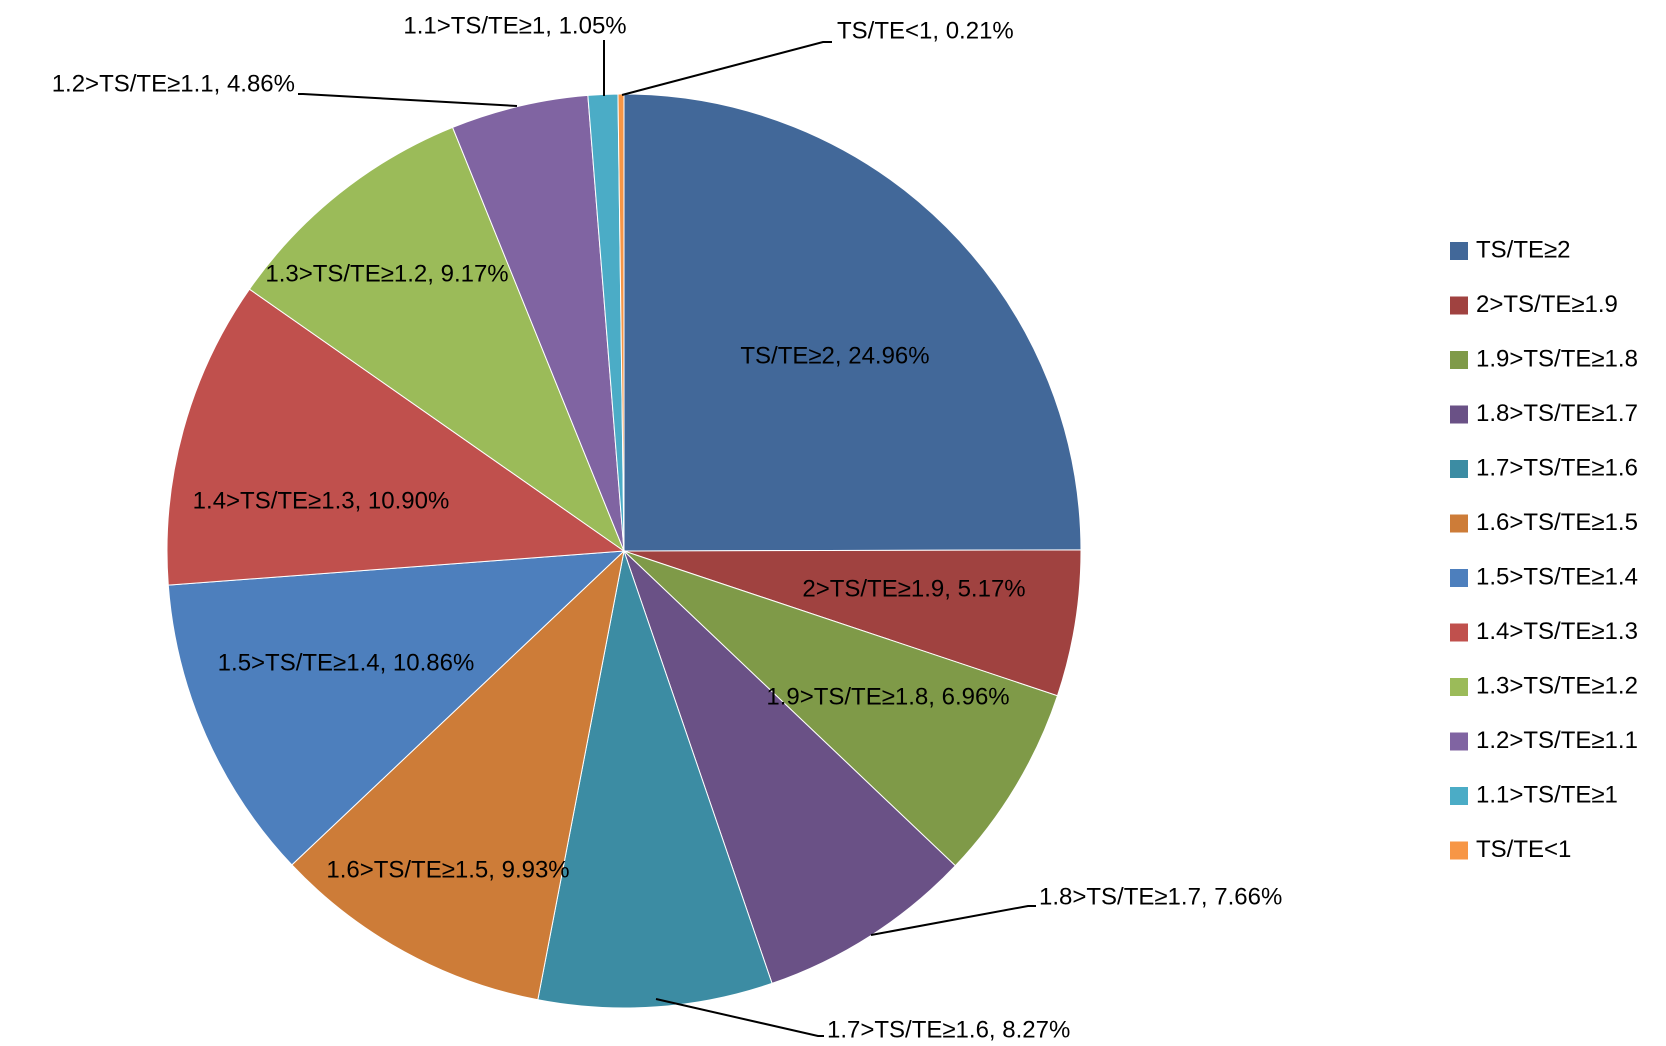  I want to click on data-label: 1.9>TS/TE≥1.8, 6.96%, so click(887, 696).